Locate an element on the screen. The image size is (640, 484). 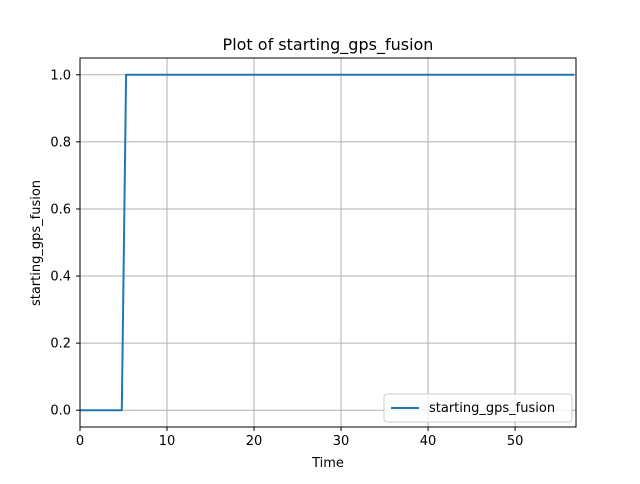
x-tick-label: 40 is located at coordinates (428, 441).